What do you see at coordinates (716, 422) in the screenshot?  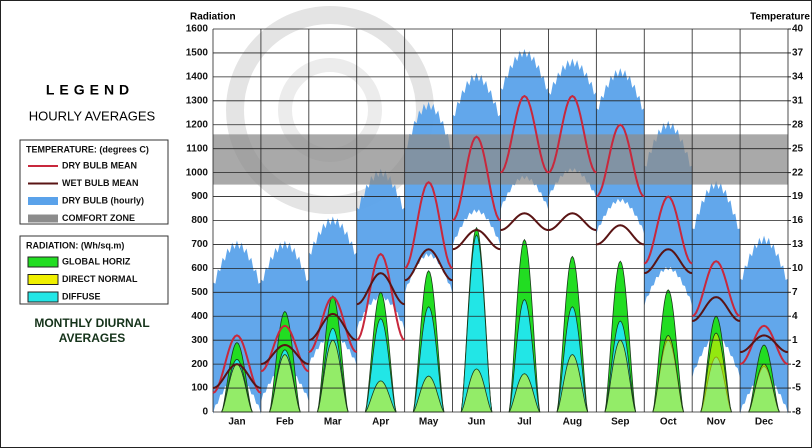 I see `x-tick-label: Nov` at bounding box center [716, 422].